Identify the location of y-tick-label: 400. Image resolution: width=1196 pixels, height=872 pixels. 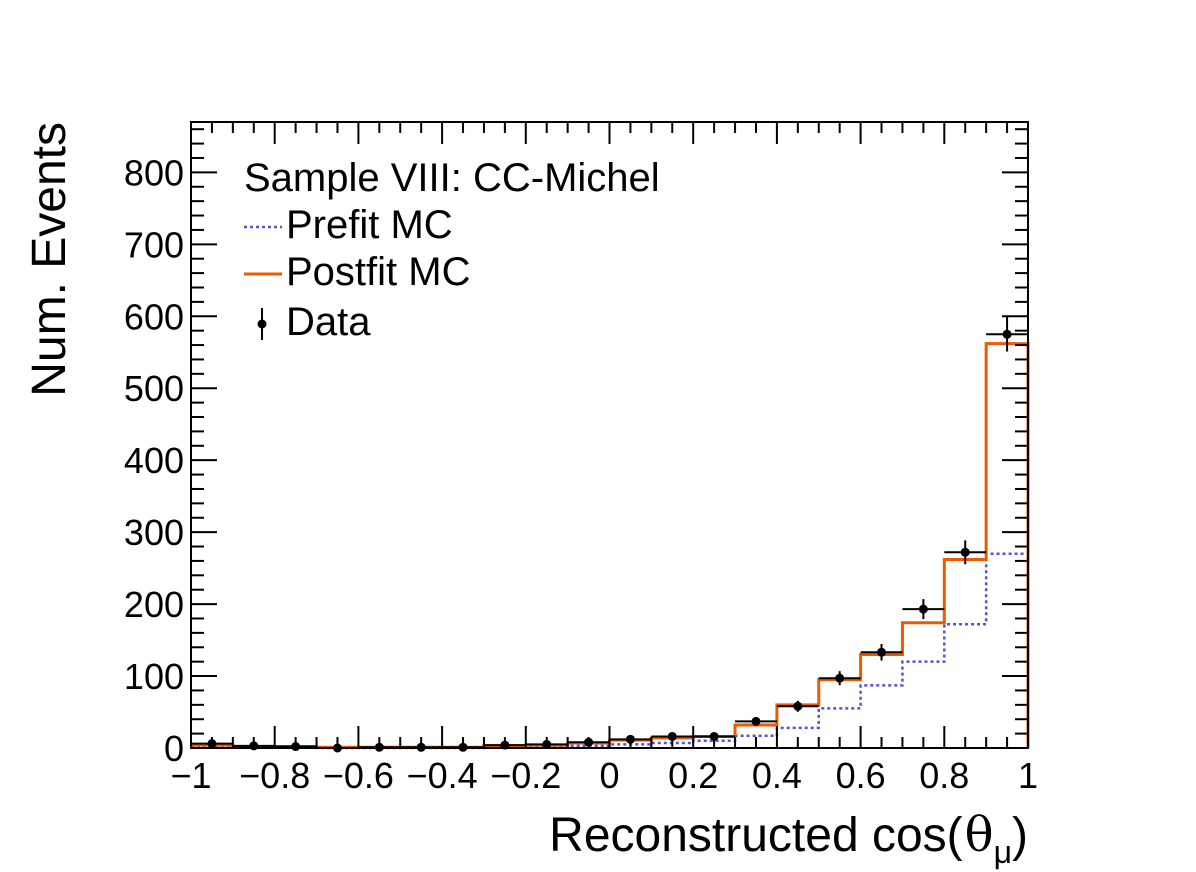
(154, 460).